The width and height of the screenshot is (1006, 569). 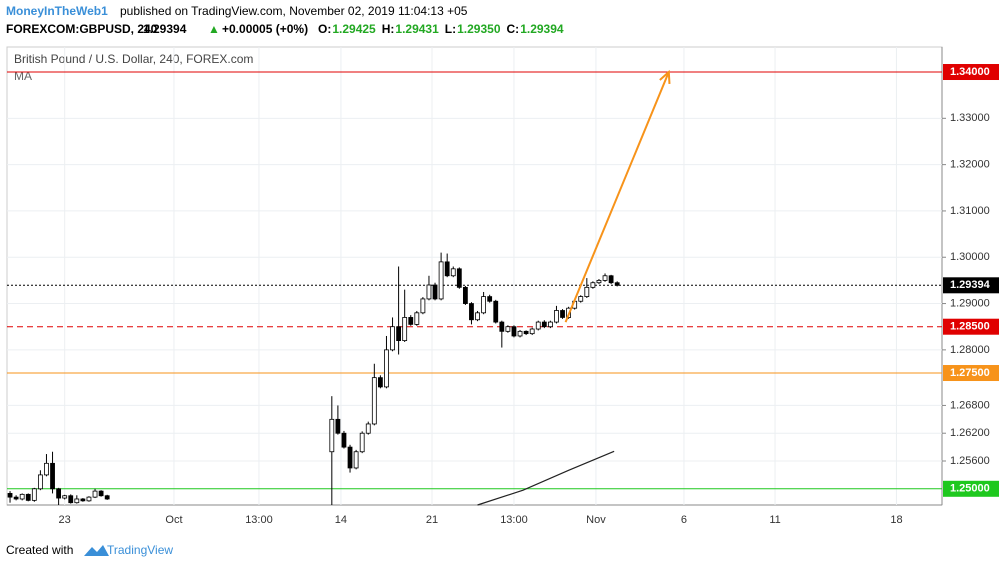 What do you see at coordinates (96, 550) in the screenshot?
I see `brand-logo` at bounding box center [96, 550].